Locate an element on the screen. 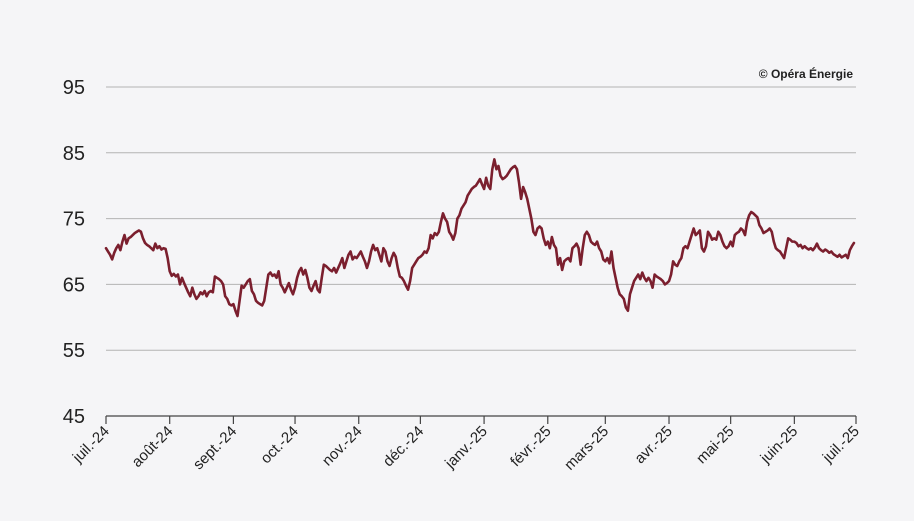 This screenshot has width=914, height=521. y-tick-label: 75 is located at coordinates (74, 220).